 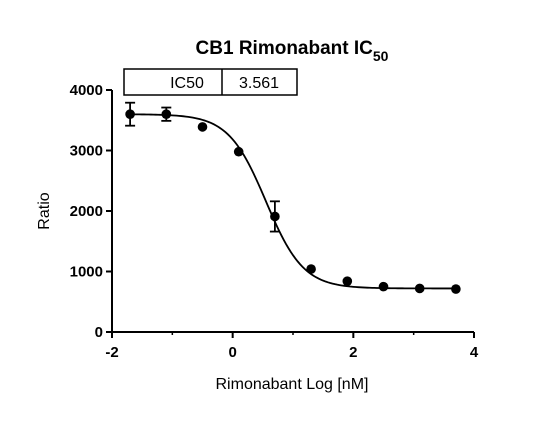 I want to click on ic50-table-label: IC50, so click(x=187, y=83).